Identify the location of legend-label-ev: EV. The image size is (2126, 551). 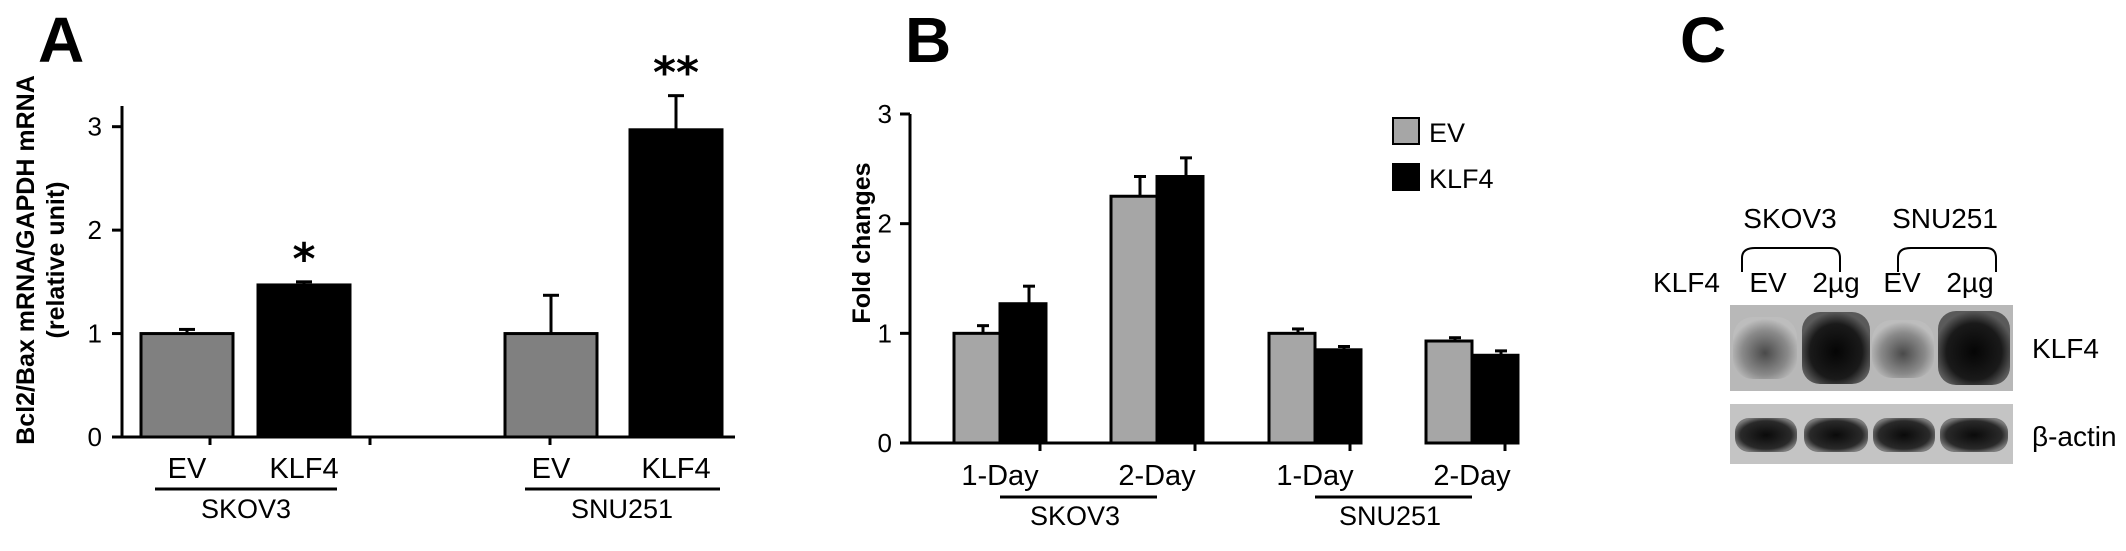
(1447, 133).